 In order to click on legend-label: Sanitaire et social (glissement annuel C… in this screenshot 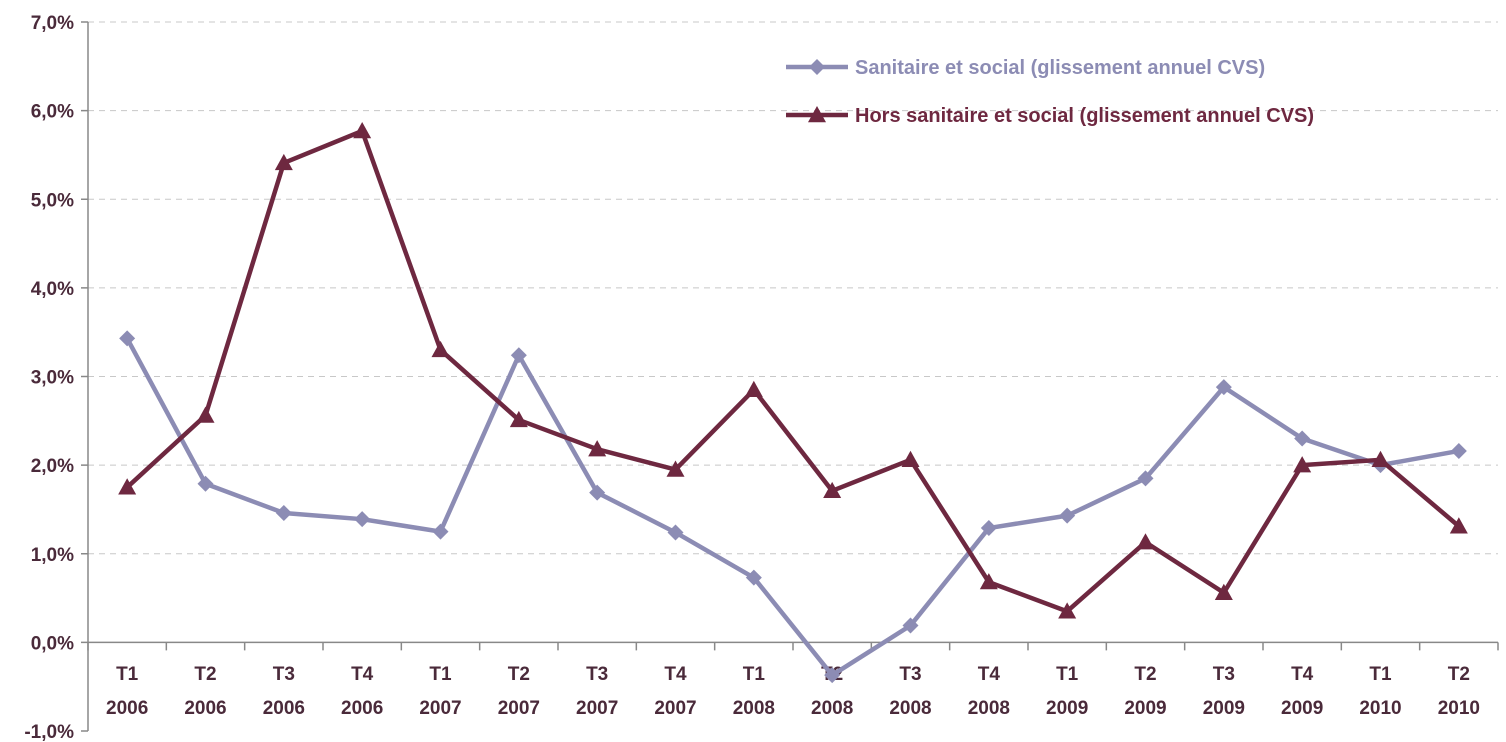, I will do `click(1060, 68)`.